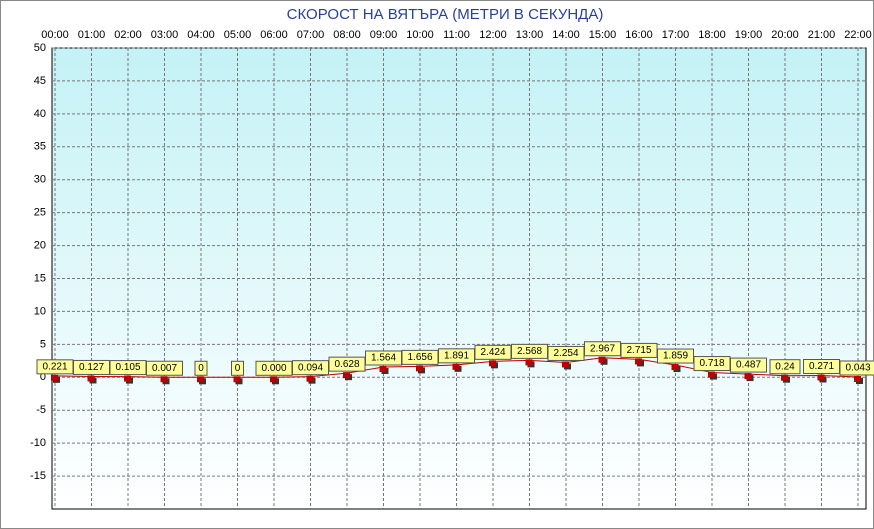 The image size is (874, 529). Describe the element at coordinates (347, 35) in the screenshot. I see `x-tick-label: 08:00` at that location.